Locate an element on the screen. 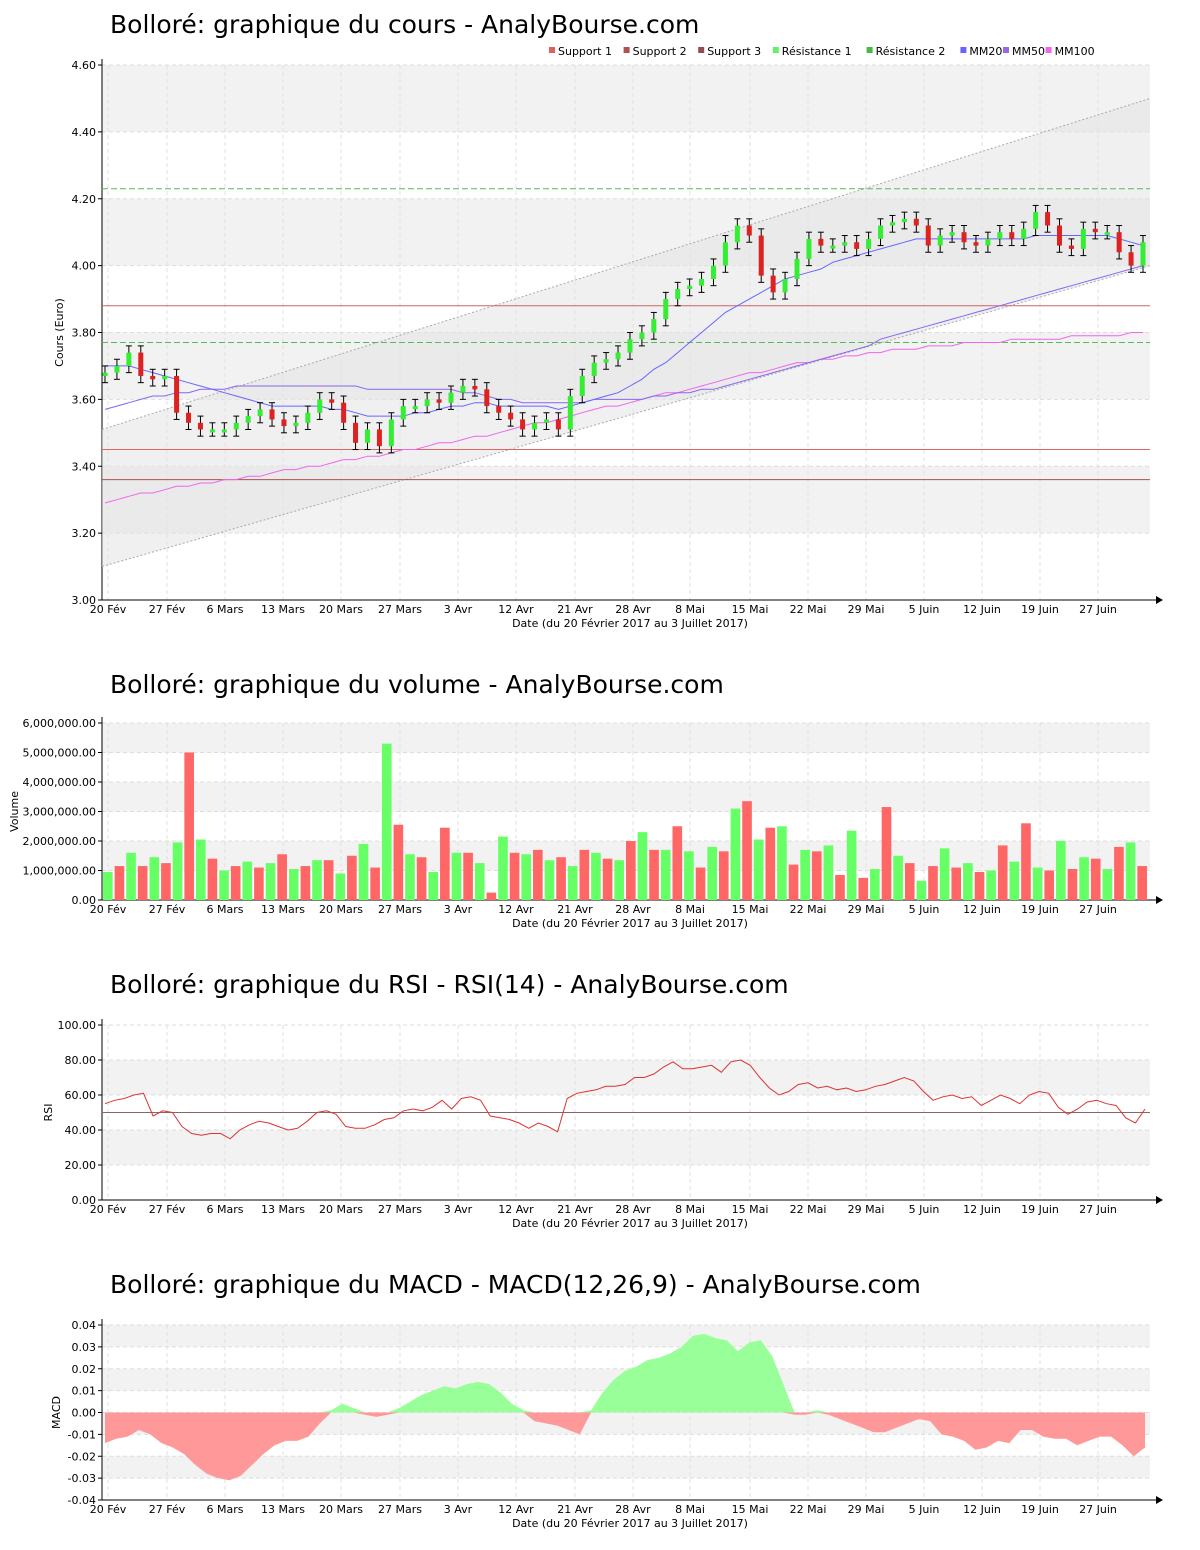 The height and width of the screenshot is (1550, 1200). x-tick-label: 20 Fév is located at coordinates (108, 1209).